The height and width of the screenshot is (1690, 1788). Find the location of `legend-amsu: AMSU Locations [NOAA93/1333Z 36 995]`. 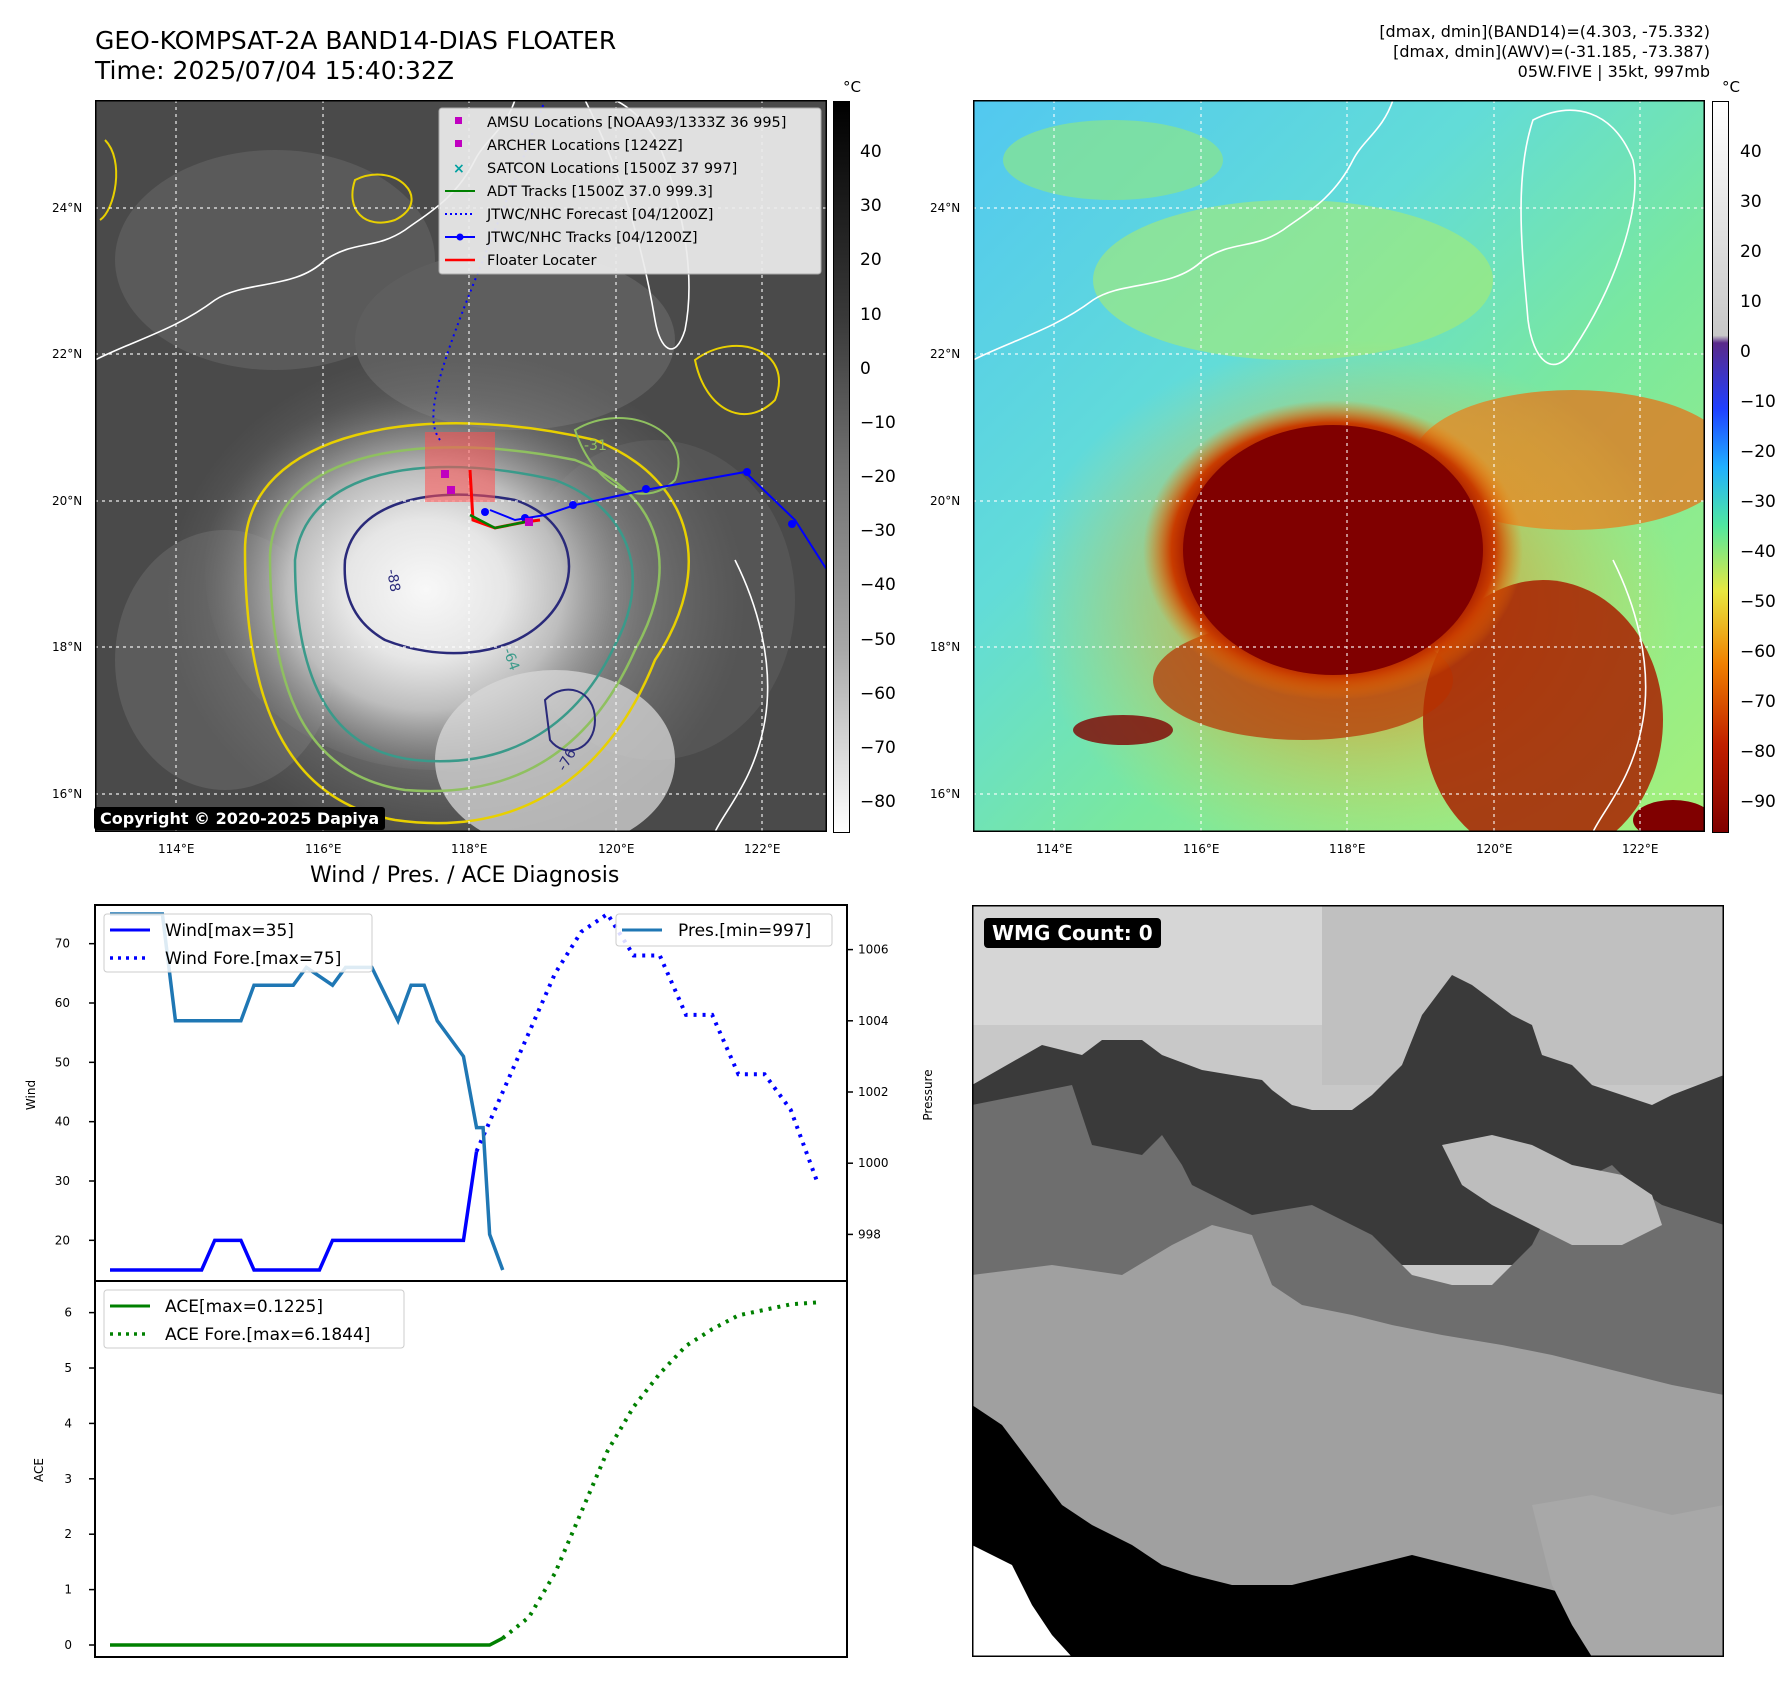

legend-amsu: AMSU Locations [NOAA93/1333Z 36 995] is located at coordinates (636, 123).